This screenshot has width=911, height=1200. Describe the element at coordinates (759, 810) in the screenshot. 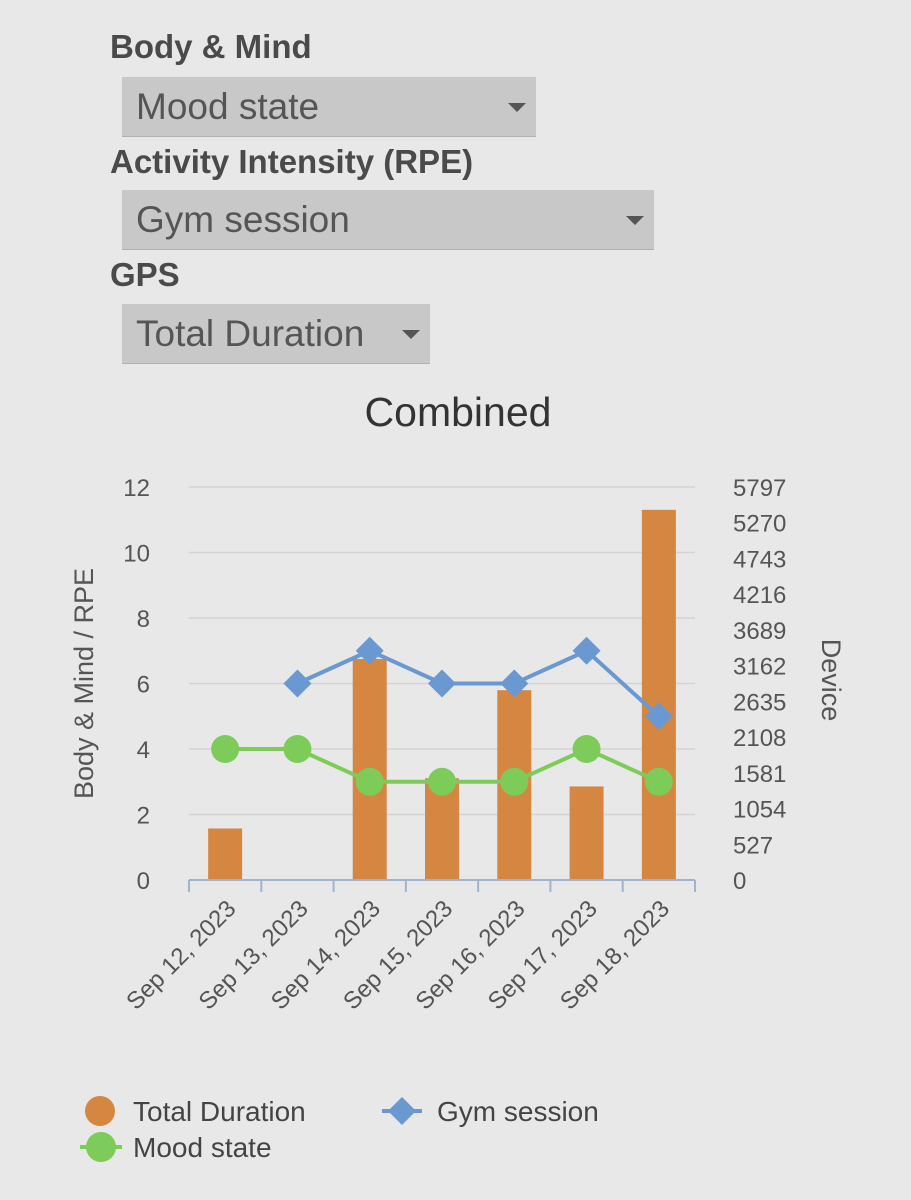

I see `y-right-tick-label: 1054` at that location.